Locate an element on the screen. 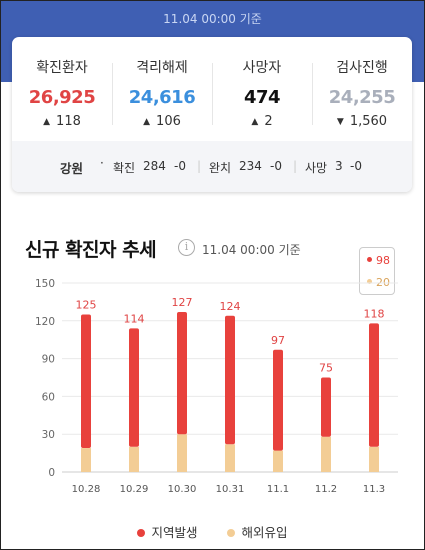 This screenshot has height=550, width=425. region-deaths: 3 is located at coordinates (339, 166).